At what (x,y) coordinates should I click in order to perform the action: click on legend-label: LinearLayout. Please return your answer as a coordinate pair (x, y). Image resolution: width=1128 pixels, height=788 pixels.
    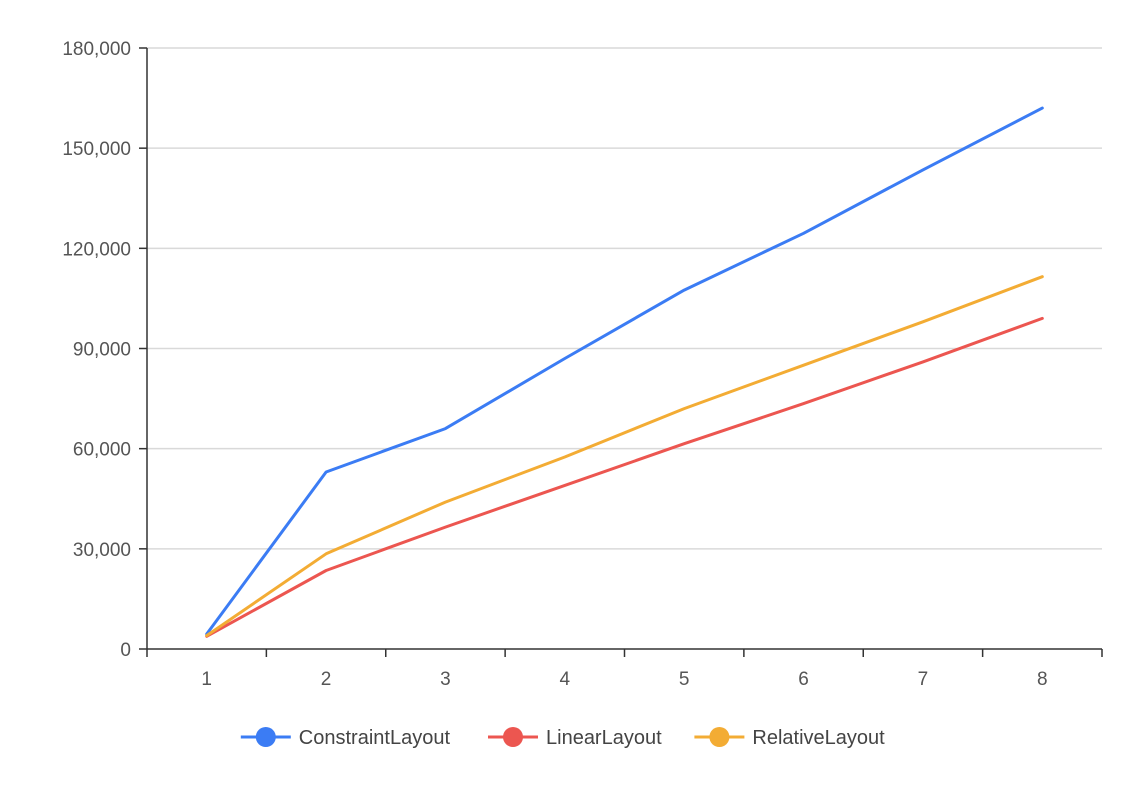
    Looking at the image, I should click on (604, 738).